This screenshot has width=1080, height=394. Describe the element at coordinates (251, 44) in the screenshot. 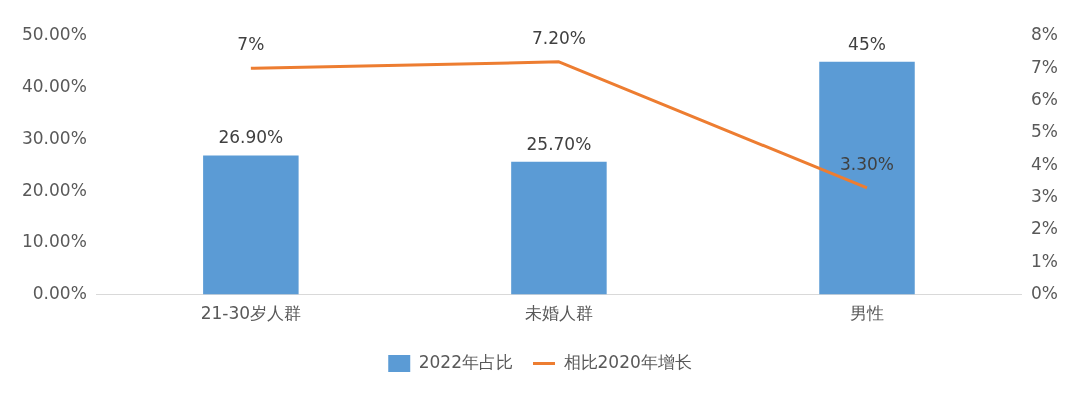

I see `data-label: 7%` at that location.